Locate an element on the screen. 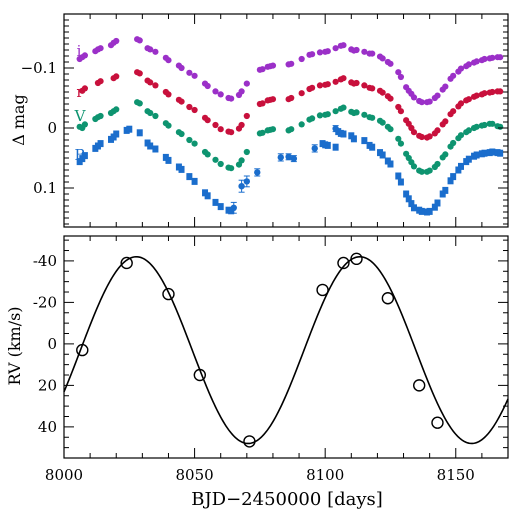 The width and height of the screenshot is (532, 524). x-tick-label: 8150 is located at coordinates (456, 475).